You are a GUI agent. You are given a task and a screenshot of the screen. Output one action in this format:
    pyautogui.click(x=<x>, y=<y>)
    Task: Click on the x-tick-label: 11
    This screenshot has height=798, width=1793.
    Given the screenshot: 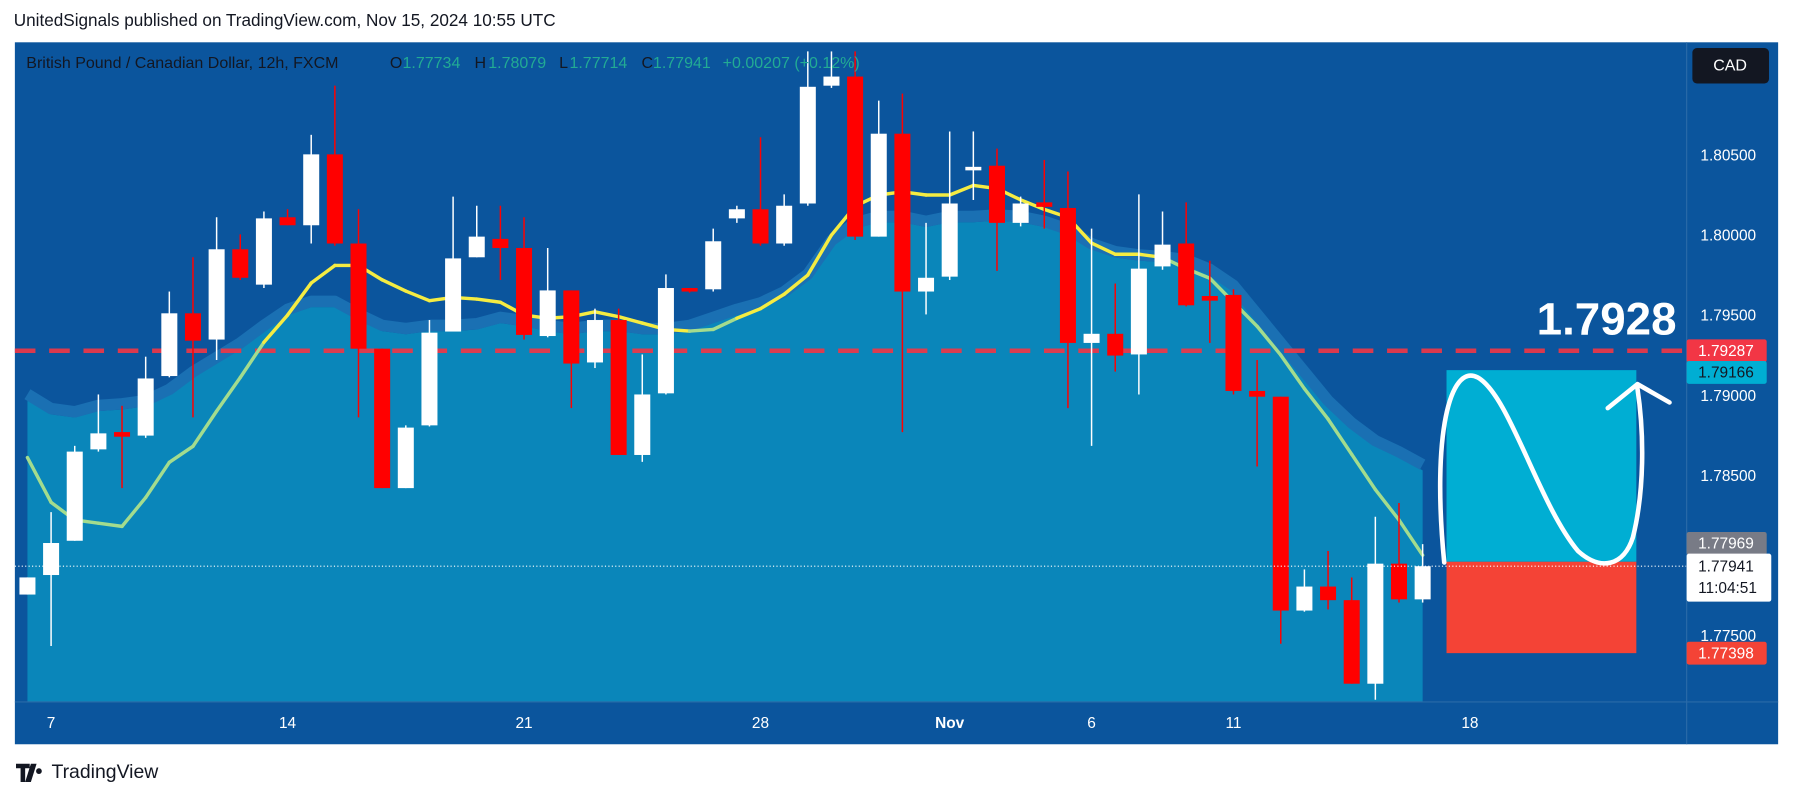 What is the action you would take?
    pyautogui.click(x=1233, y=723)
    